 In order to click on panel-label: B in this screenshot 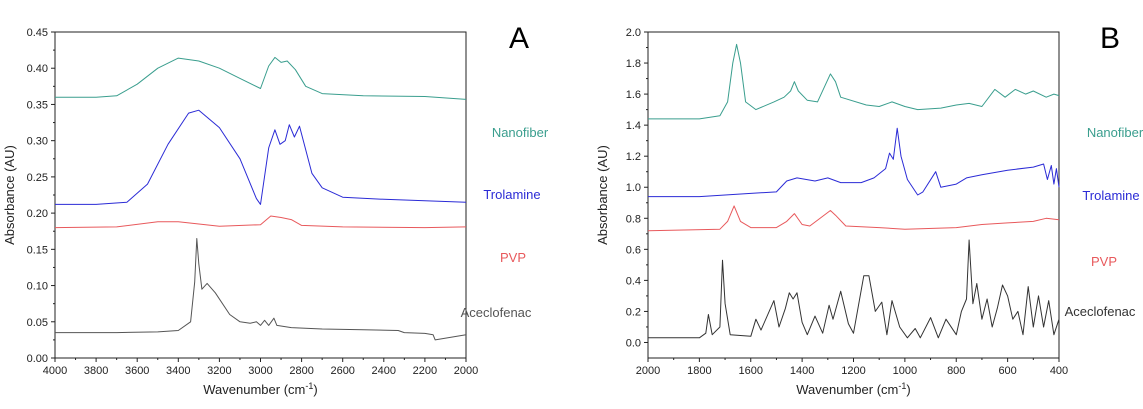, I will do `click(1110, 38)`.